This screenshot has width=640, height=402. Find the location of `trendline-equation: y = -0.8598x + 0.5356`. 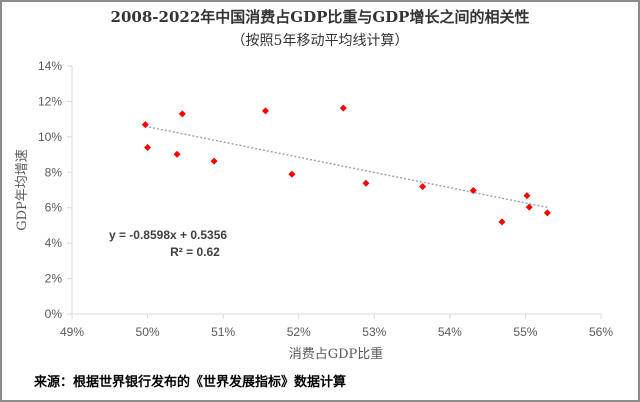

trendline-equation: y = -0.8598x + 0.5356 is located at coordinates (168, 235).